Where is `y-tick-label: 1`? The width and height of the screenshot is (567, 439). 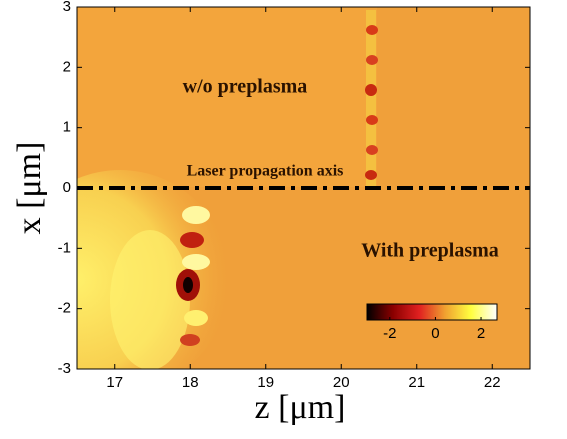 y-tick-label: 1 is located at coordinates (67, 127).